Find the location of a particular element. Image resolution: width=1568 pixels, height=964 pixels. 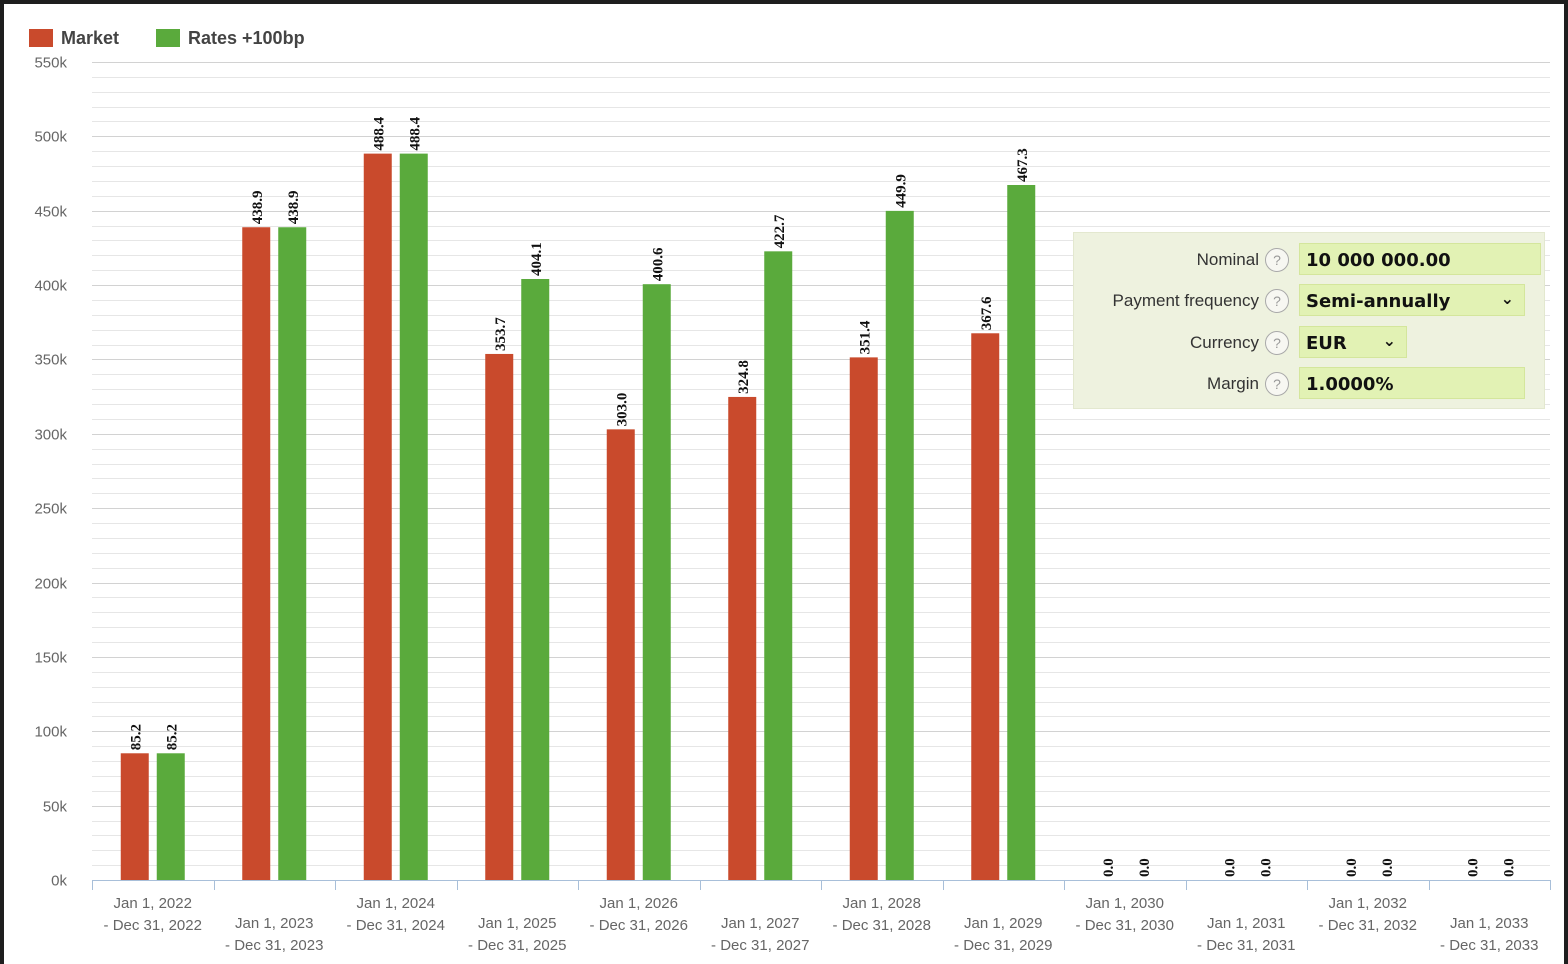

y-tick-label: 100k is located at coordinates (50, 732).